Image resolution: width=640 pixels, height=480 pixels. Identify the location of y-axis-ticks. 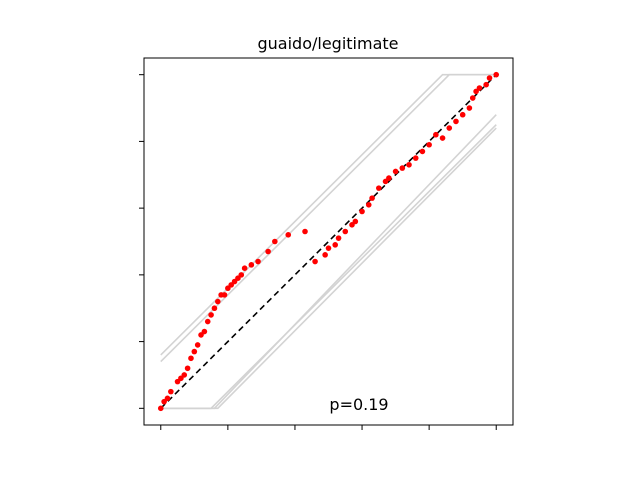
(141, 241).